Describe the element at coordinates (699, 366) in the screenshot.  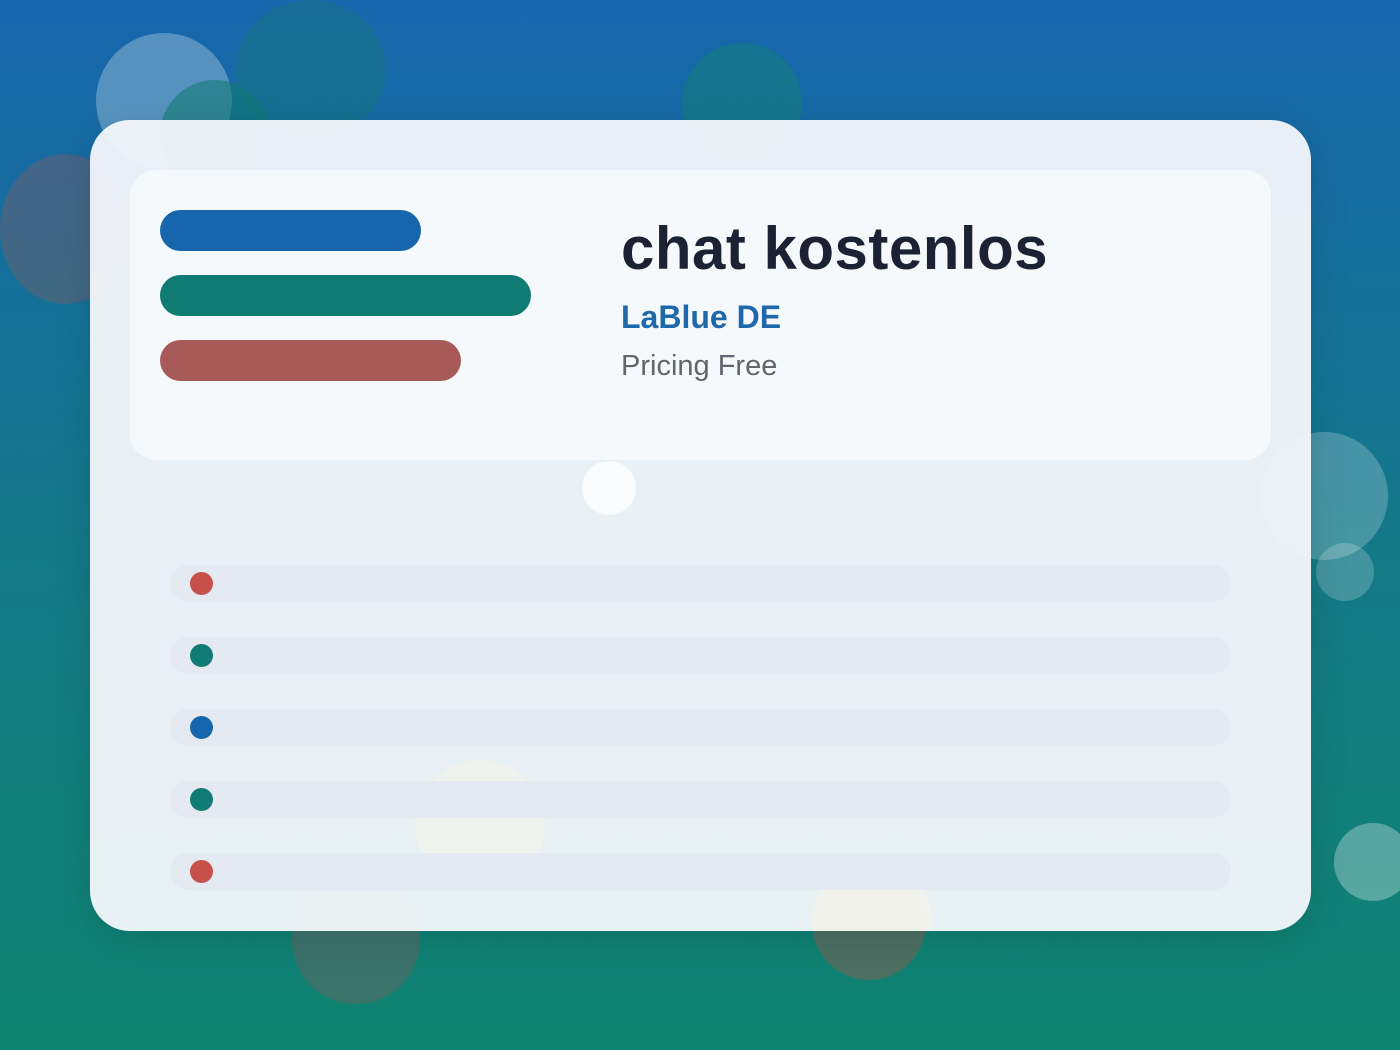
I see `pricing-label: Pricing Free` at that location.